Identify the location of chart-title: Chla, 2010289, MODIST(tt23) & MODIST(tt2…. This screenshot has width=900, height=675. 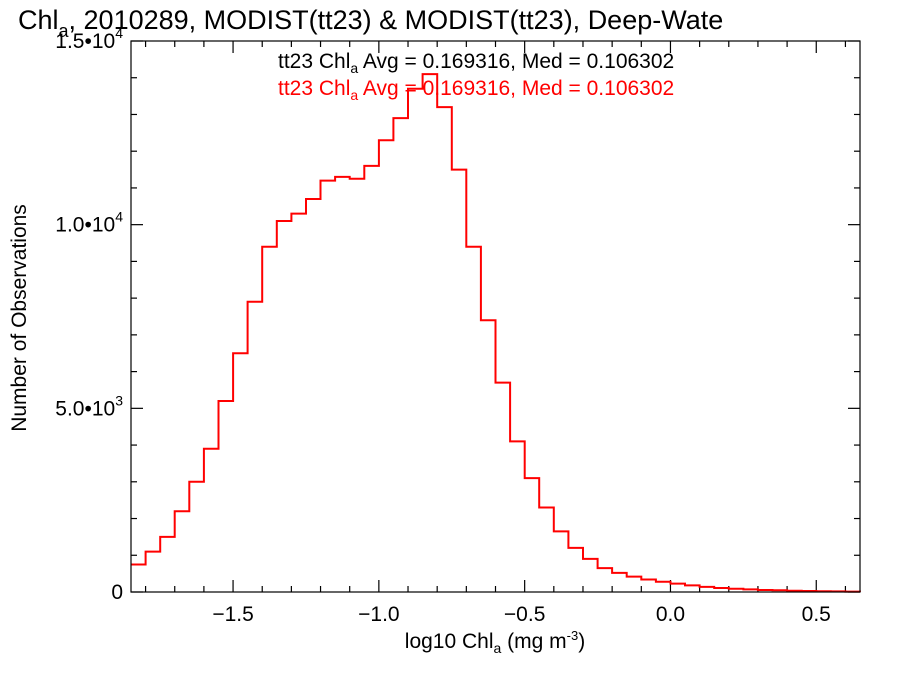
(370, 23).